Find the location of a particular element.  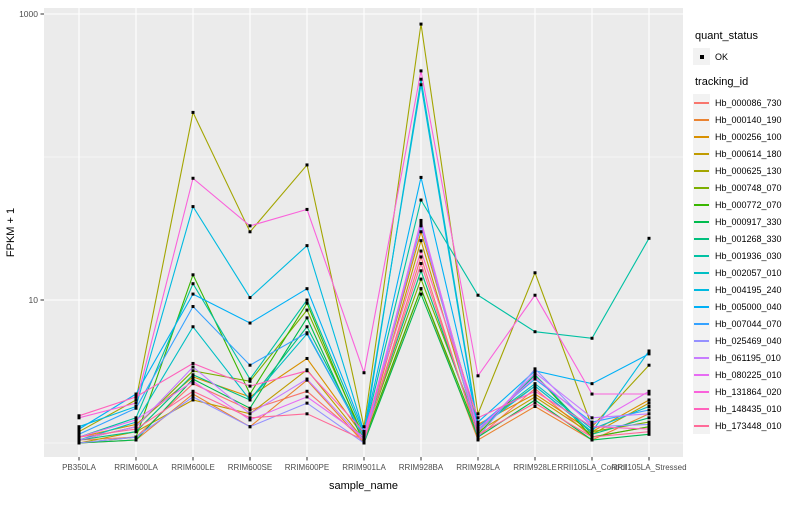

legend-item-Hb_000748_070: Hb_000748_070 is located at coordinates (746, 187).